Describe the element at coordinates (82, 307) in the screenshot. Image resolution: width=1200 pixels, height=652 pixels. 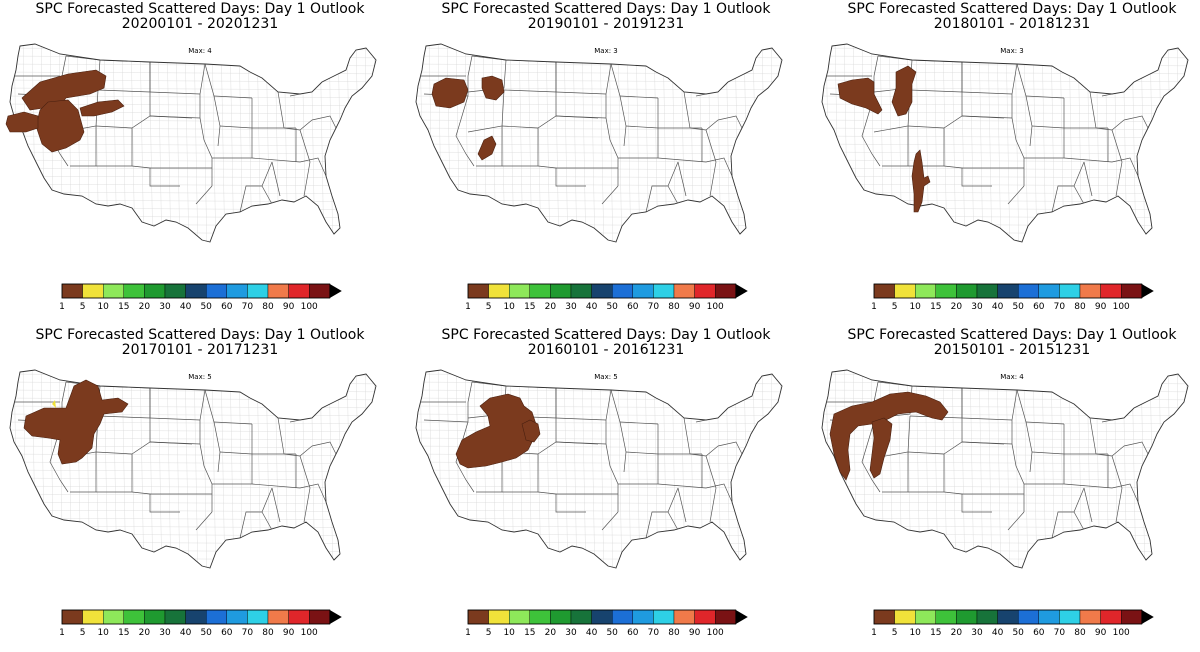
I see `colorbar-tick-label: 5` at that location.